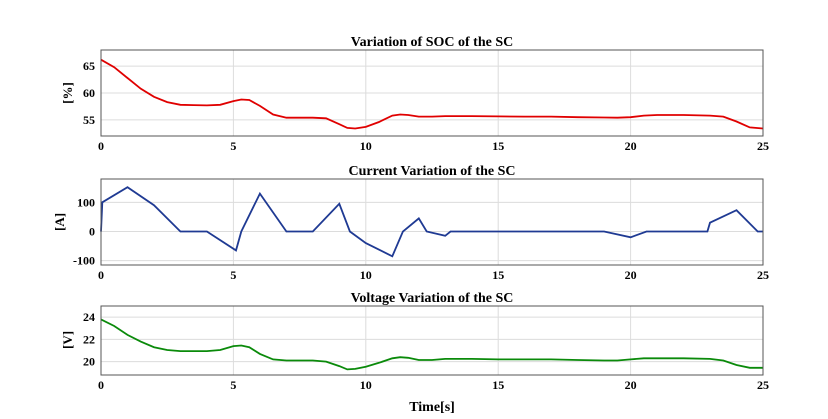  I want to click on chart-title-voltage: Voltage Variation of the SC, so click(432, 298).